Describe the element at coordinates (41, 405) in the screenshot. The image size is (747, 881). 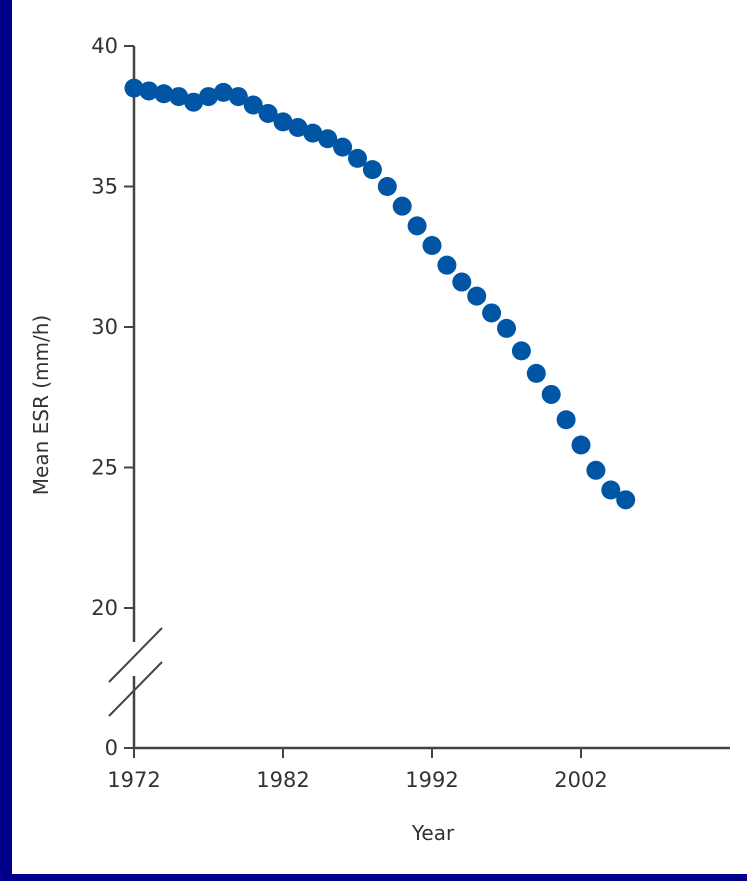
I see `y-axis-title: Mean ESR (mm/h)` at that location.